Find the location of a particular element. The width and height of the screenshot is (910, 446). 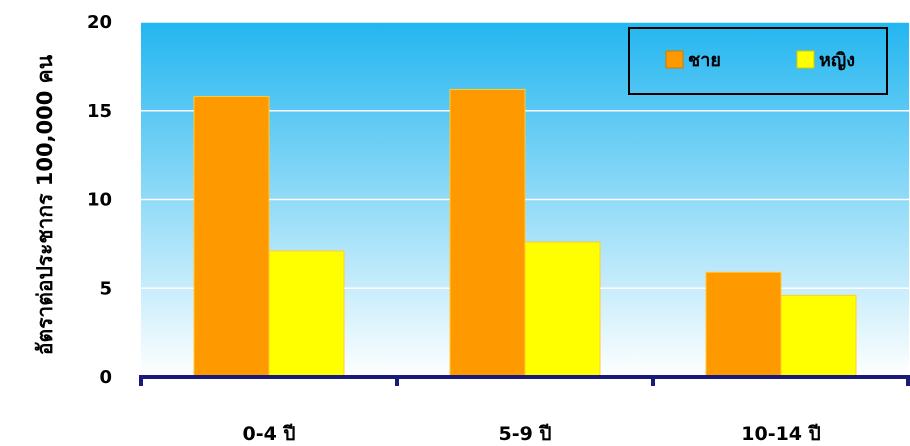

legend-label-female: หญิง is located at coordinates (837, 60).